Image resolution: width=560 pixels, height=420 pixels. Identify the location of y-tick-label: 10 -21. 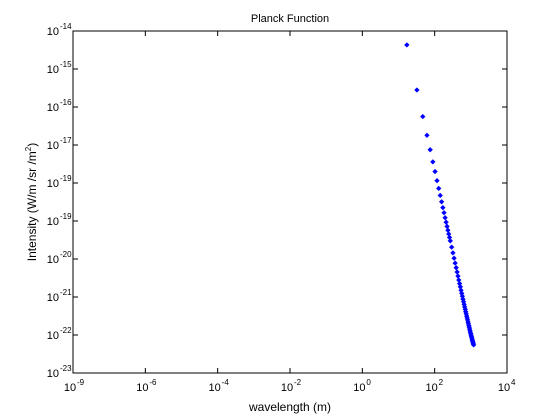
(59, 296).